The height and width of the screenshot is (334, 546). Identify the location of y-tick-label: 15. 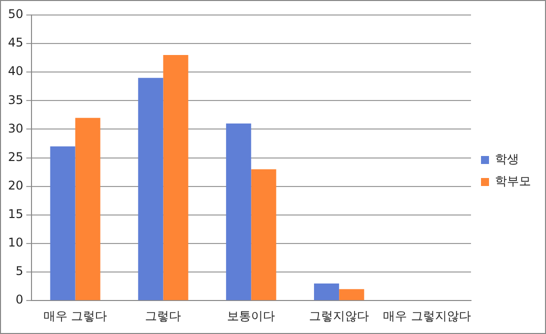
(16, 214).